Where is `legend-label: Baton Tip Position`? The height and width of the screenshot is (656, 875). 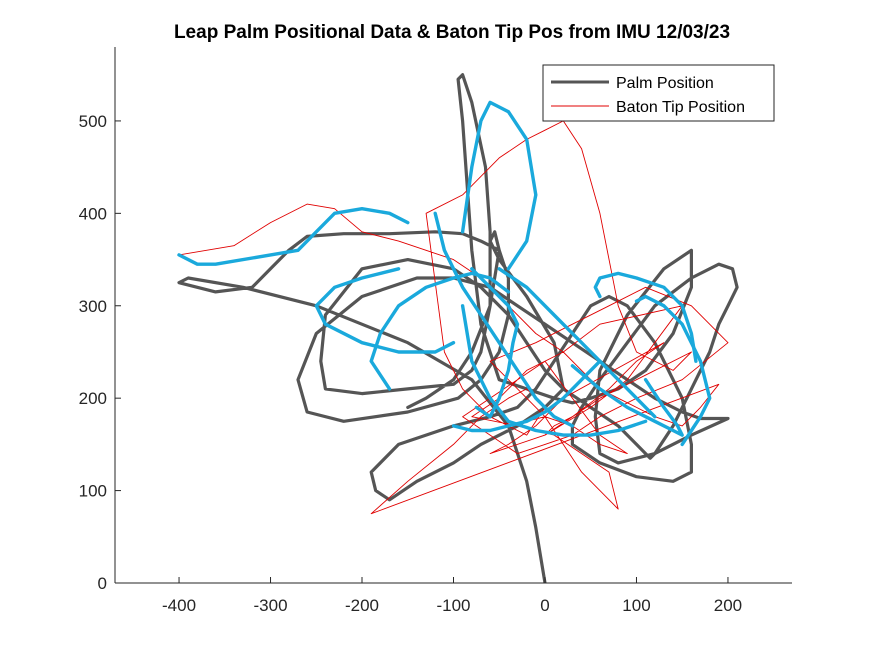
legend-label: Baton Tip Position is located at coordinates (680, 107).